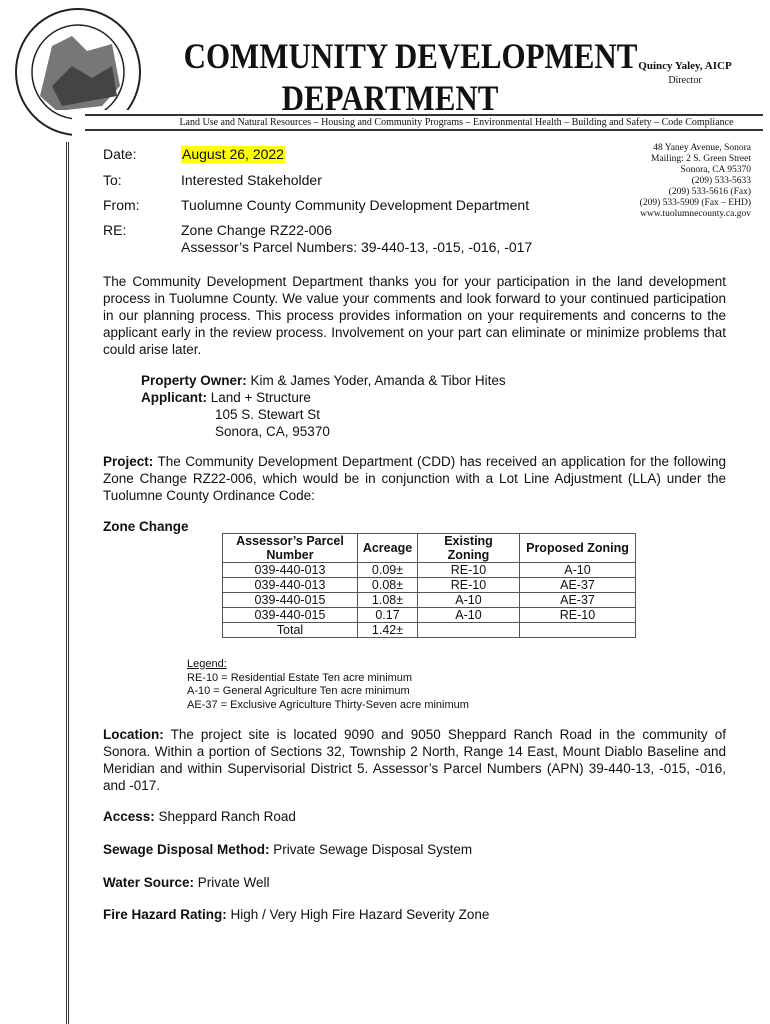 The image size is (770, 1024). Describe the element at coordinates (709, 192) in the screenshot. I see `address-line: (209) 533-5616 (Fax)` at that location.